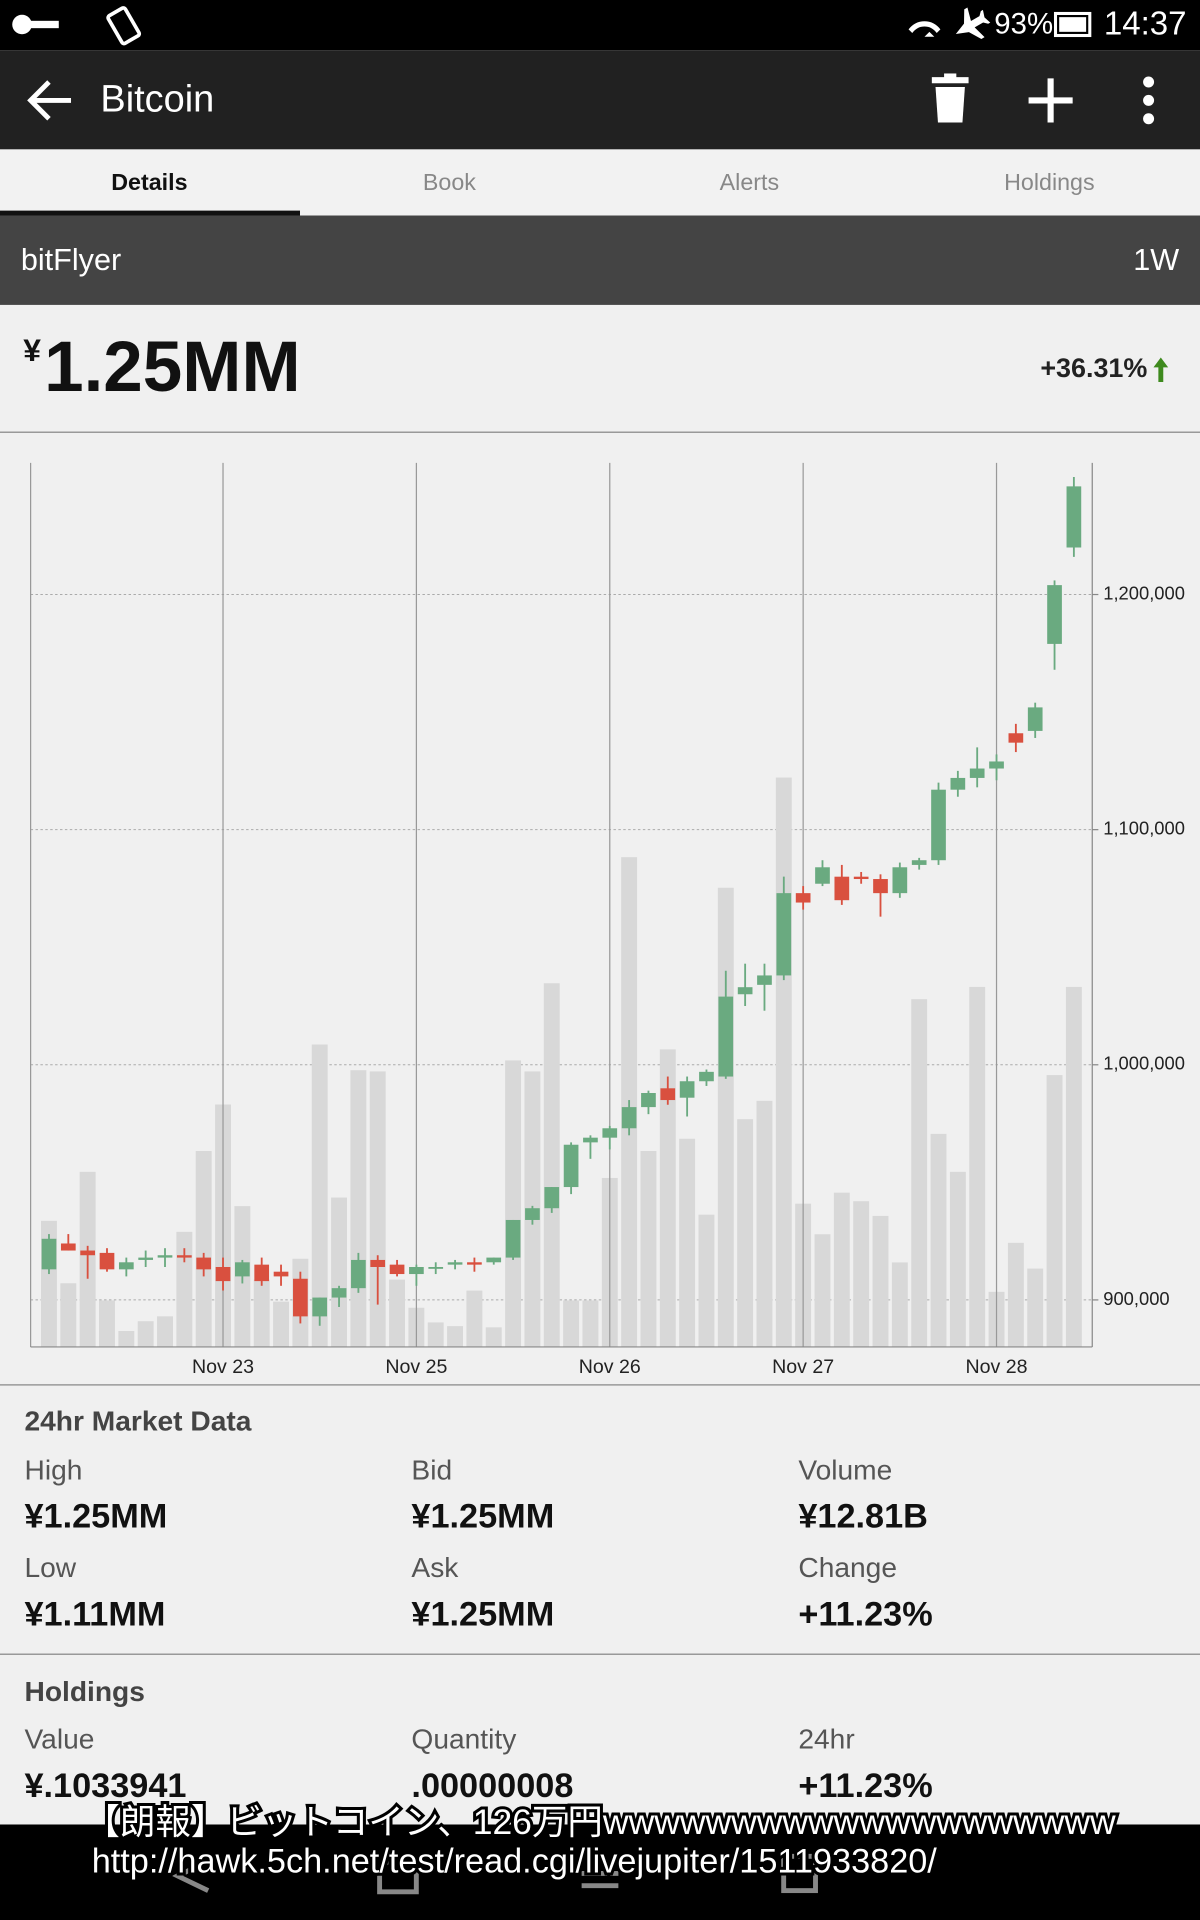 The height and width of the screenshot is (1920, 1200). I want to click on add-button, so click(1050, 100).